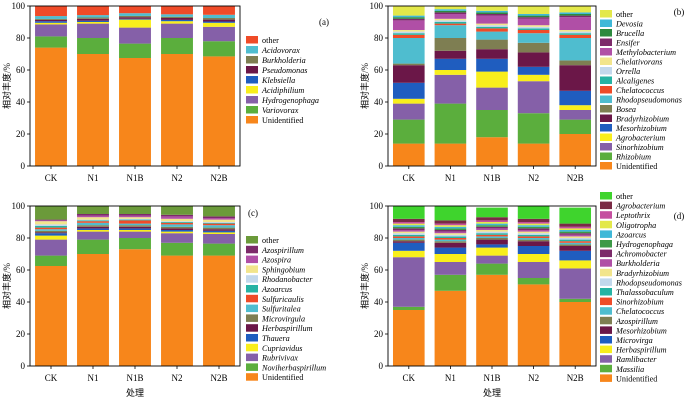 This screenshot has width=700, height=408. Describe the element at coordinates (276, 260) in the screenshot. I see `legend-label: Azospira` at that location.